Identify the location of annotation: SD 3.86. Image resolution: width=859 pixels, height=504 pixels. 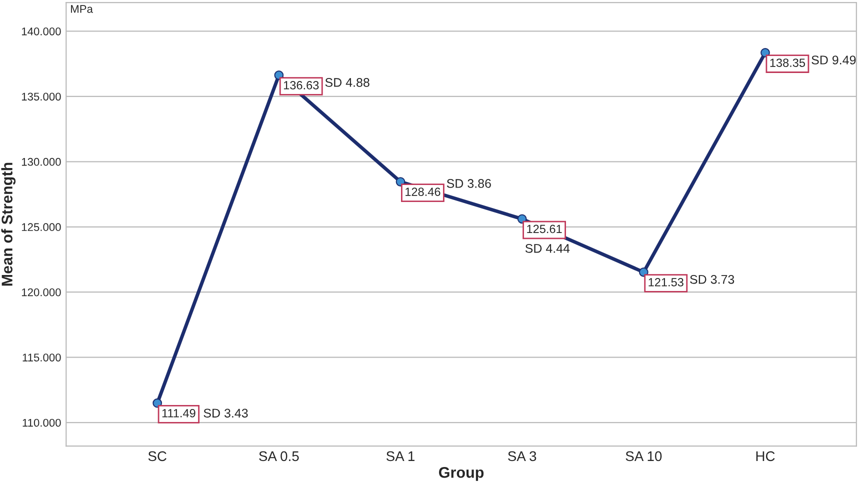
(468, 183).